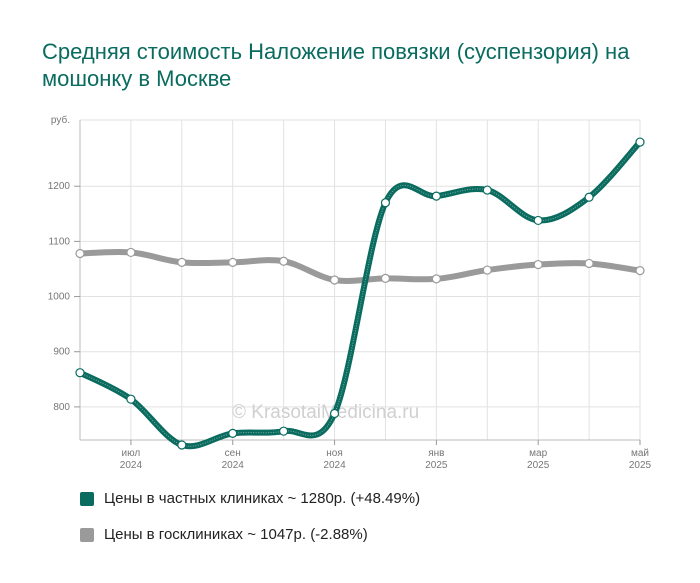  Describe the element at coordinates (436, 453) in the screenshot. I see `x-tick-month: янв` at that location.